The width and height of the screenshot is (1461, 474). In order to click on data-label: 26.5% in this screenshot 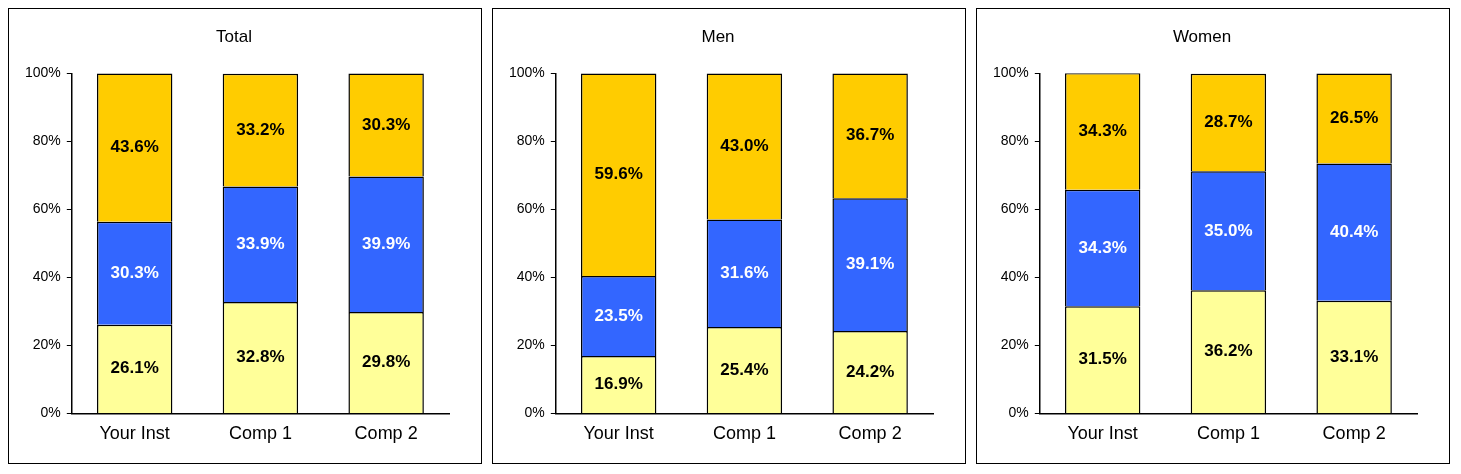, I will do `click(1354, 118)`.